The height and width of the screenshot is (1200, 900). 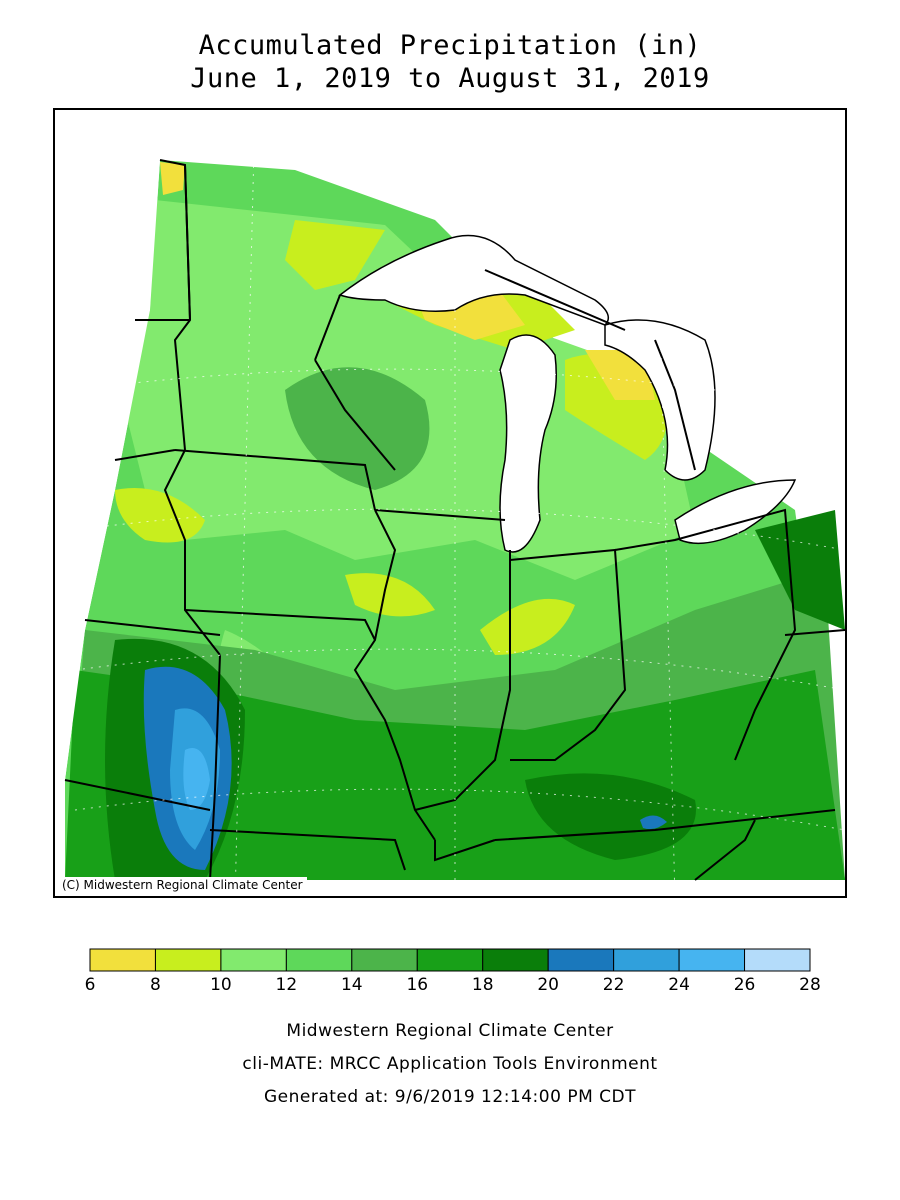 I want to click on precip-band-20-22-ky, so click(x=653, y=822).